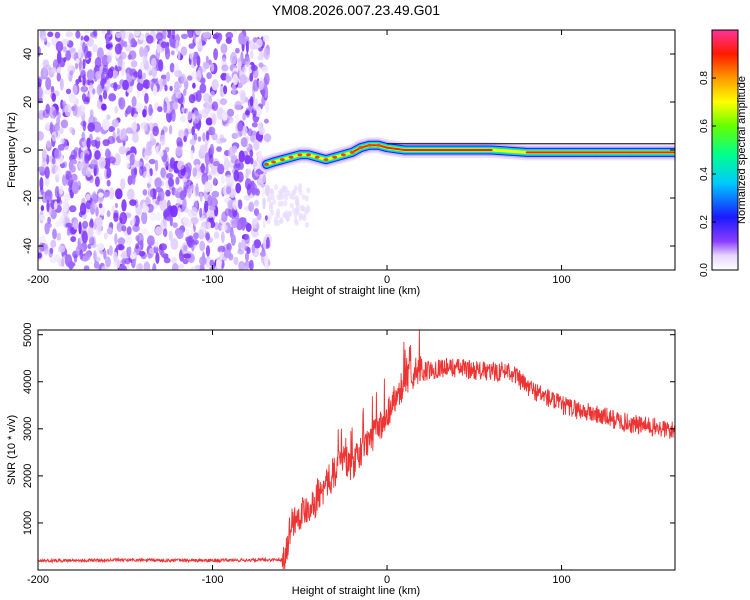  I want to click on heatmap-ytick-label: 20, so click(28, 102).